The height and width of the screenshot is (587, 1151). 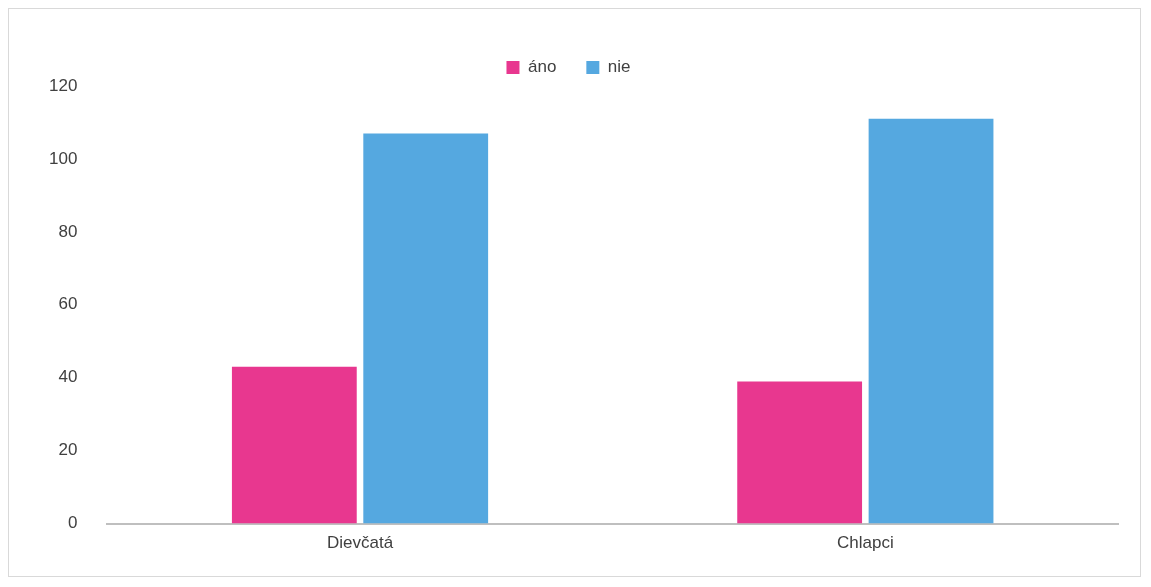 I want to click on y-tick-label: 80, so click(x=68, y=231).